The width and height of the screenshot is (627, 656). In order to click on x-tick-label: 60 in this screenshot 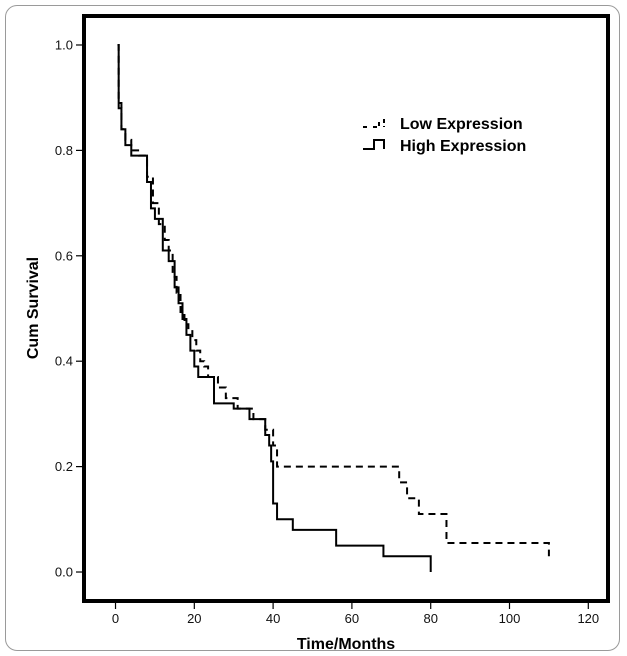, I will do `click(352, 618)`.